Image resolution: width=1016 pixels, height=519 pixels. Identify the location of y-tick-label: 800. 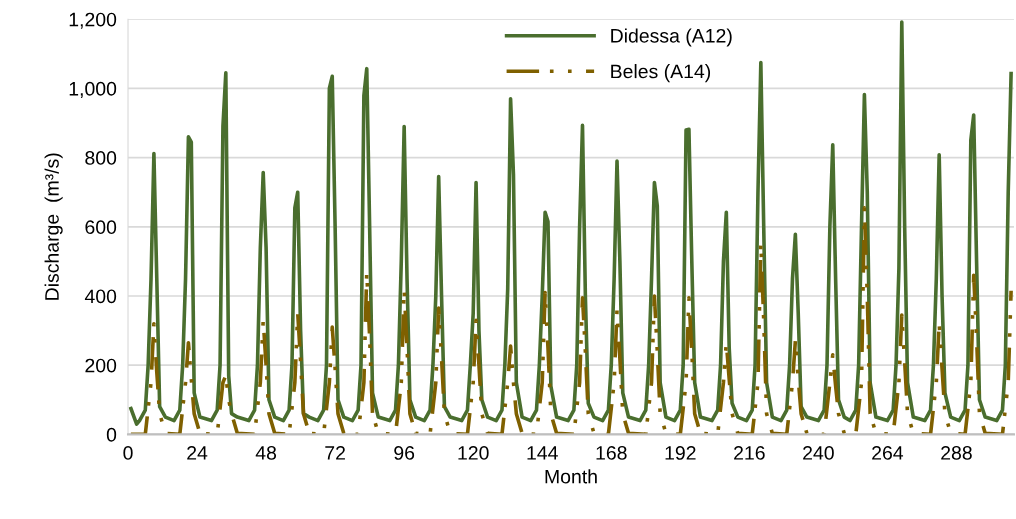
(101, 158).